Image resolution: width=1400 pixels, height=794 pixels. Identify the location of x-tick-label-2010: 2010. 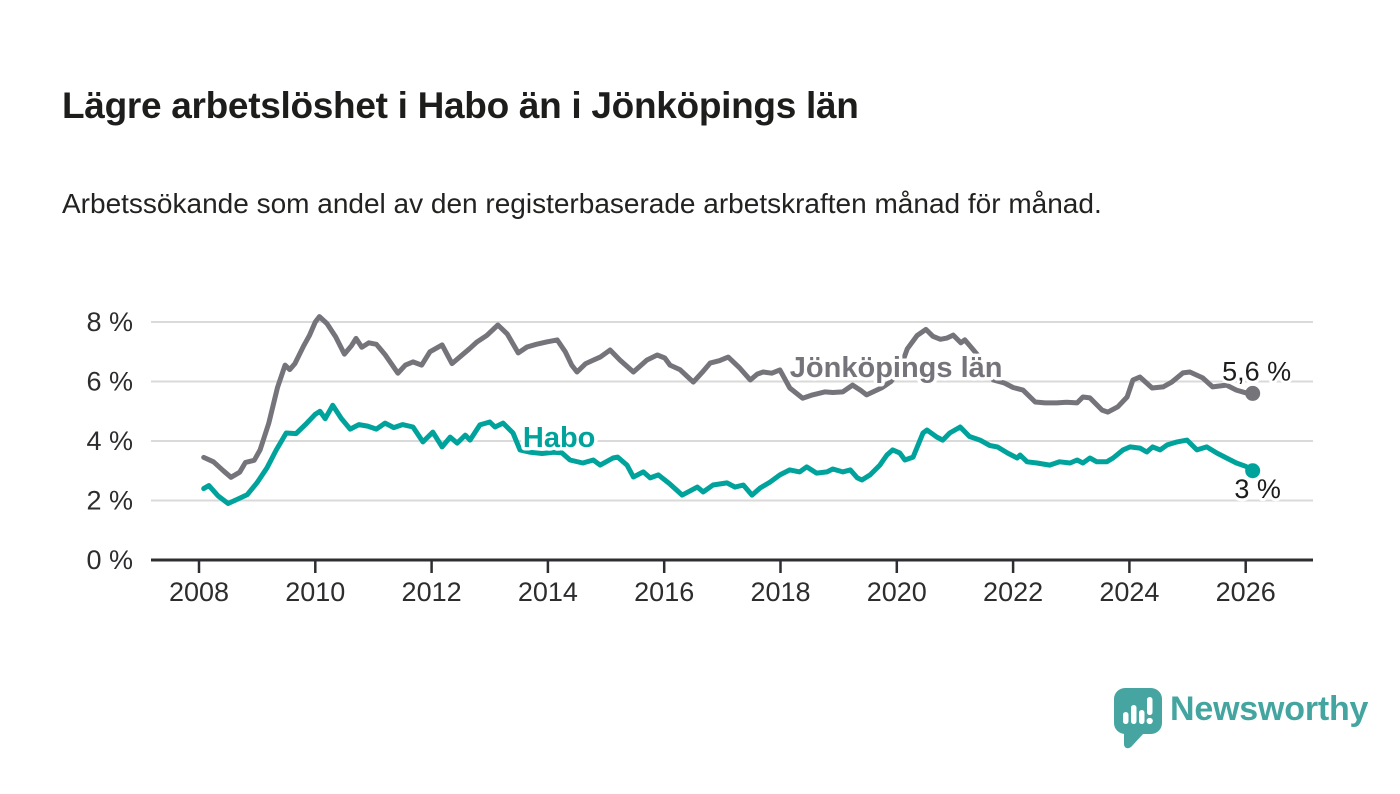
(315, 592).